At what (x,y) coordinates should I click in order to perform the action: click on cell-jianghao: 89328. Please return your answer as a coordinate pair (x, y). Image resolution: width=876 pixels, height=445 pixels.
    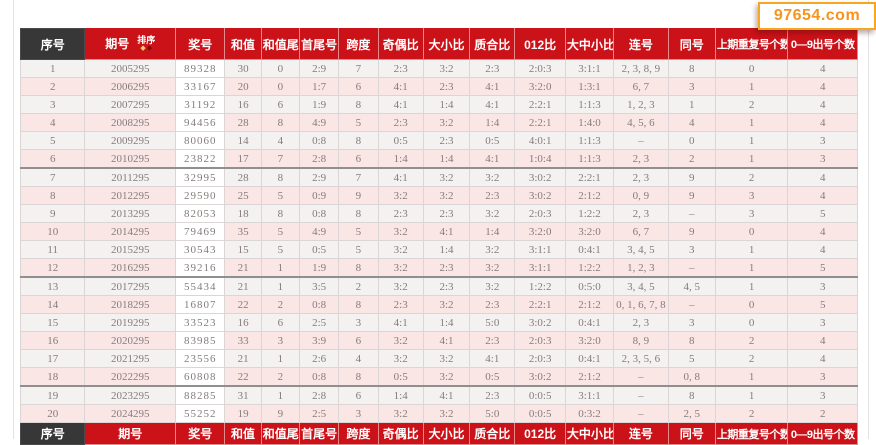
    Looking at the image, I should click on (200, 68).